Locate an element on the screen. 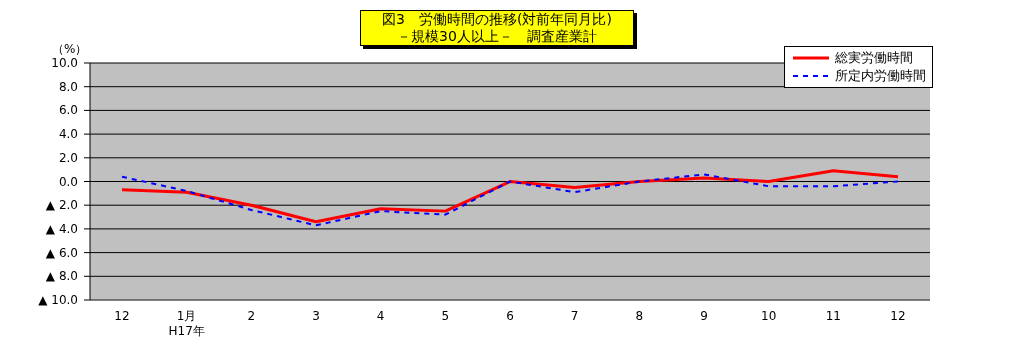  y-tick-label: 0.0 is located at coordinates (68, 181).